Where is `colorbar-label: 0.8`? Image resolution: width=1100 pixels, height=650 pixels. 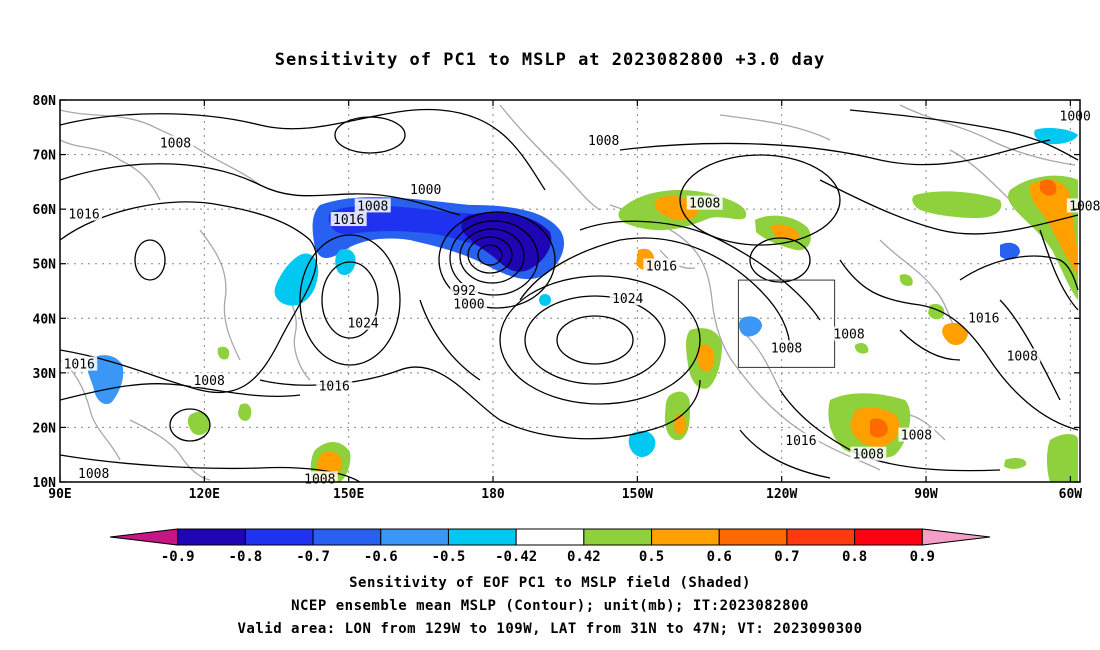 colorbar-label: 0.8 is located at coordinates (854, 557).